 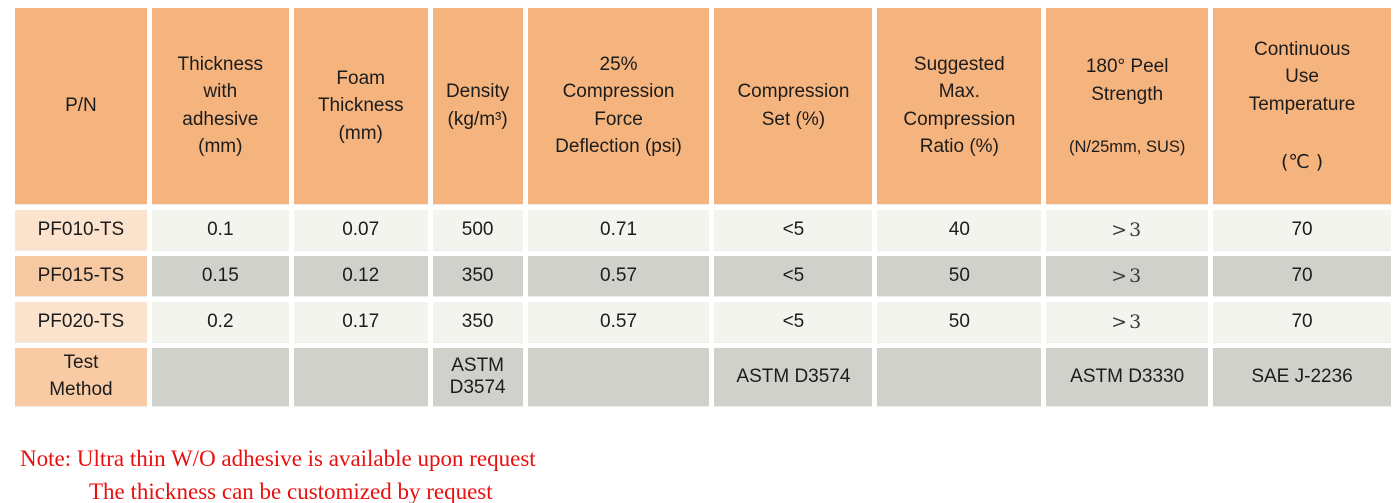 What do you see at coordinates (360, 106) in the screenshot?
I see `col-header-foam-thickness: Foam Thickness (mm)` at bounding box center [360, 106].